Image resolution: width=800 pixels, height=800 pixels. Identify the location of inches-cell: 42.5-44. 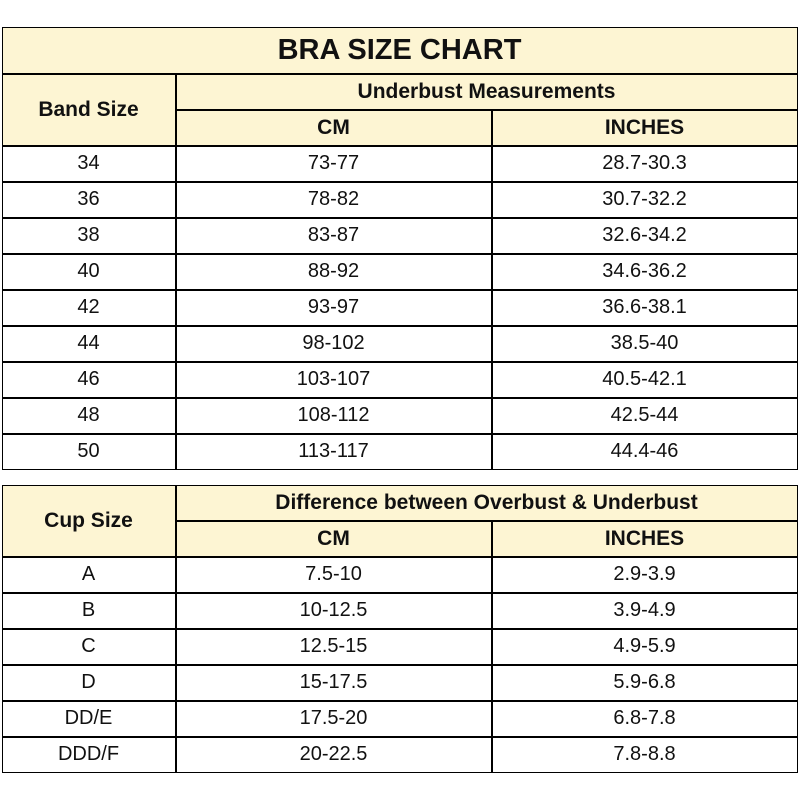
(644, 415).